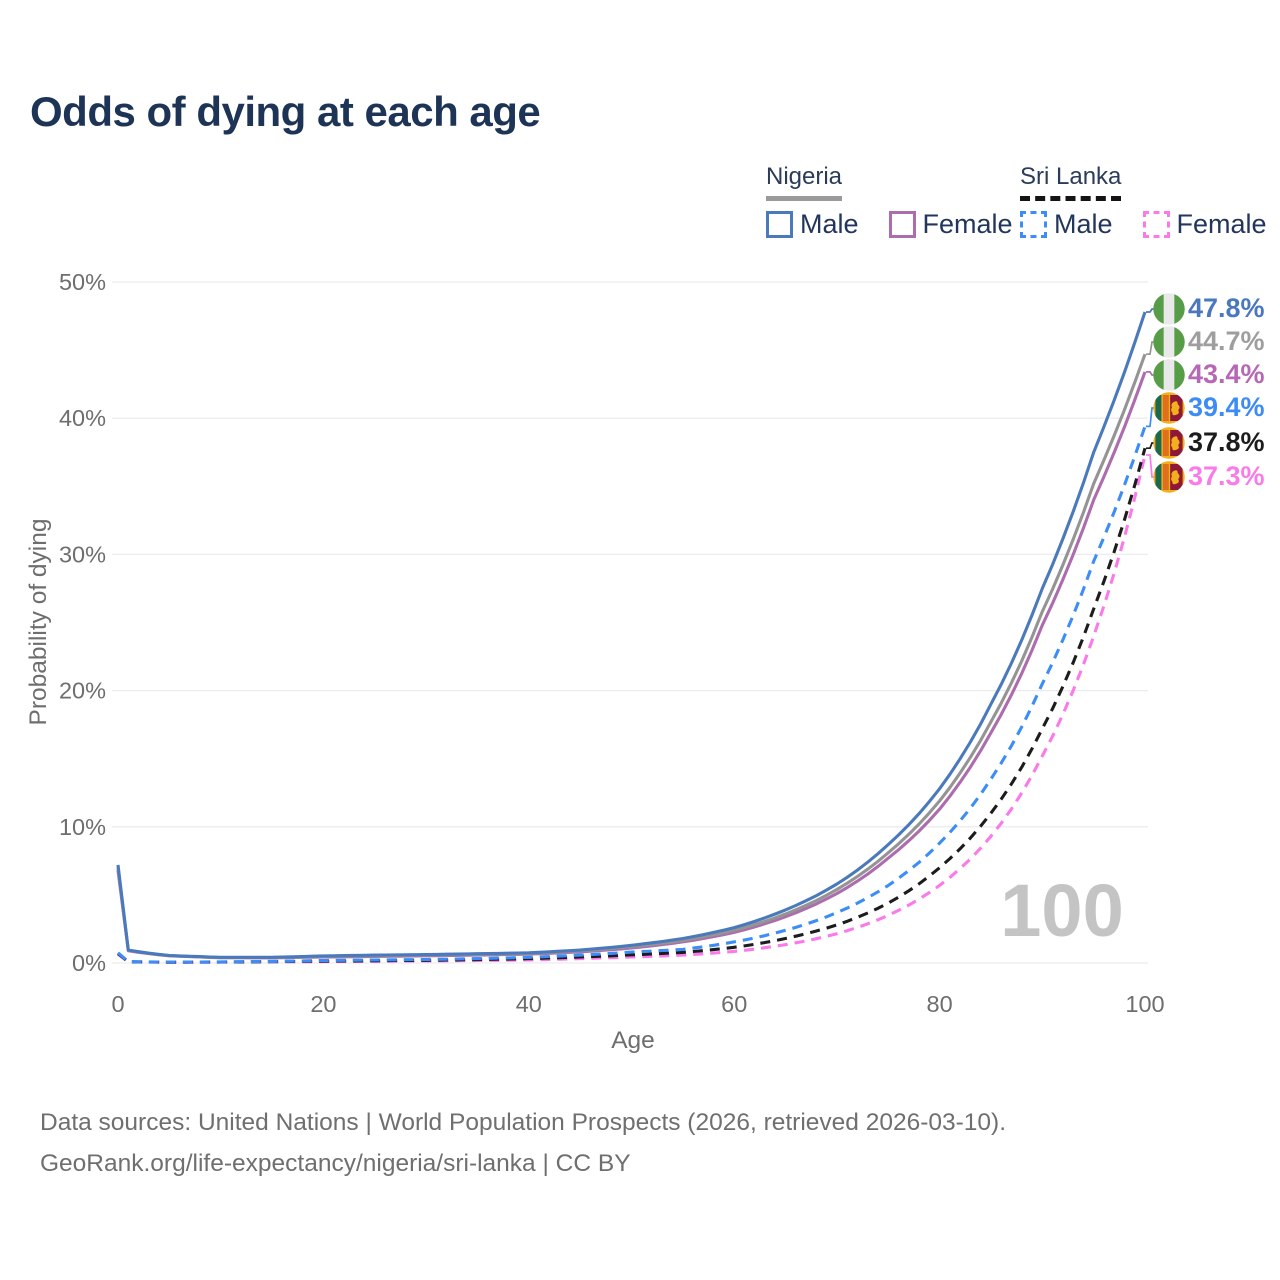  Describe the element at coordinates (1226, 374) in the screenshot. I see `end-label-nigeria-female: 43.4%` at that location.